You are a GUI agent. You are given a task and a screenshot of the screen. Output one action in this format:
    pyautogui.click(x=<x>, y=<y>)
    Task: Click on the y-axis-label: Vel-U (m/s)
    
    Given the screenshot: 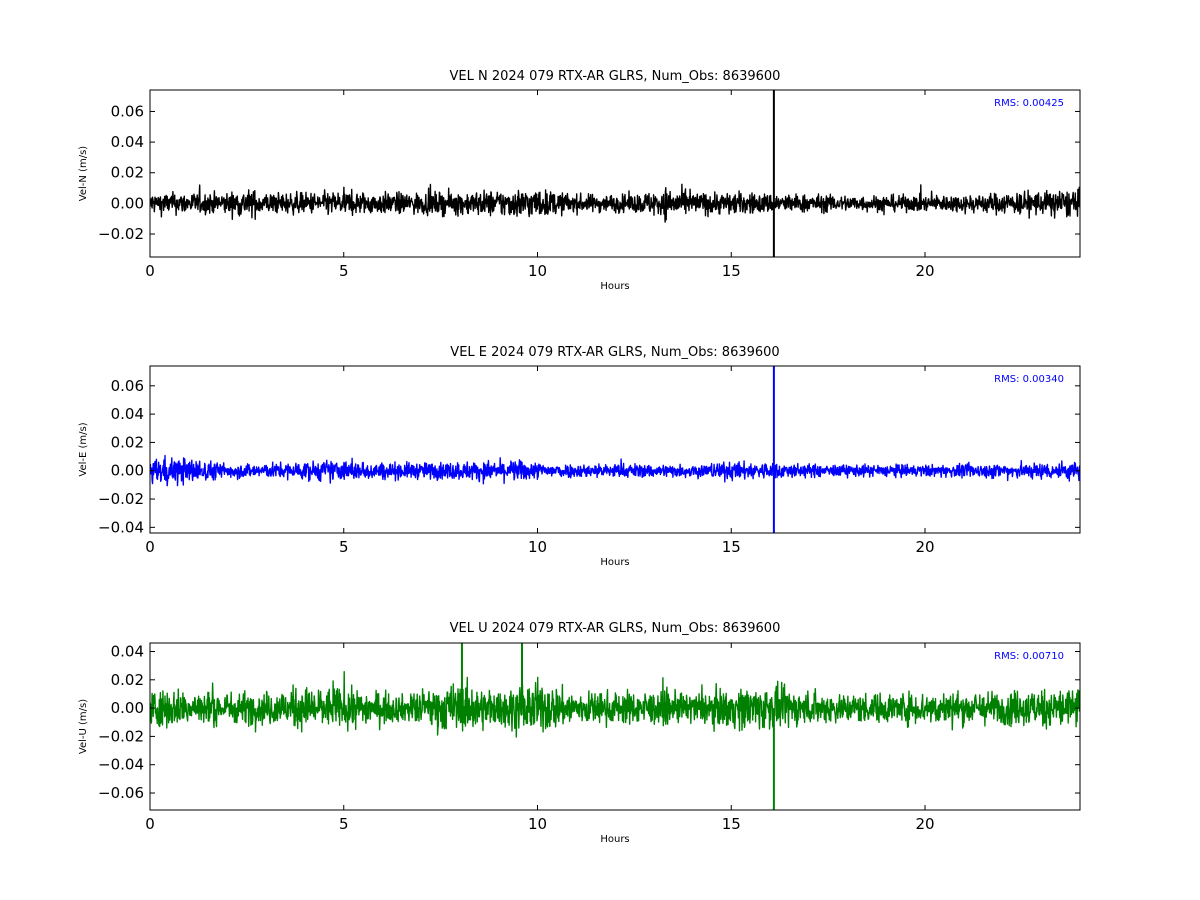 What is the action you would take?
    pyautogui.click(x=83, y=726)
    